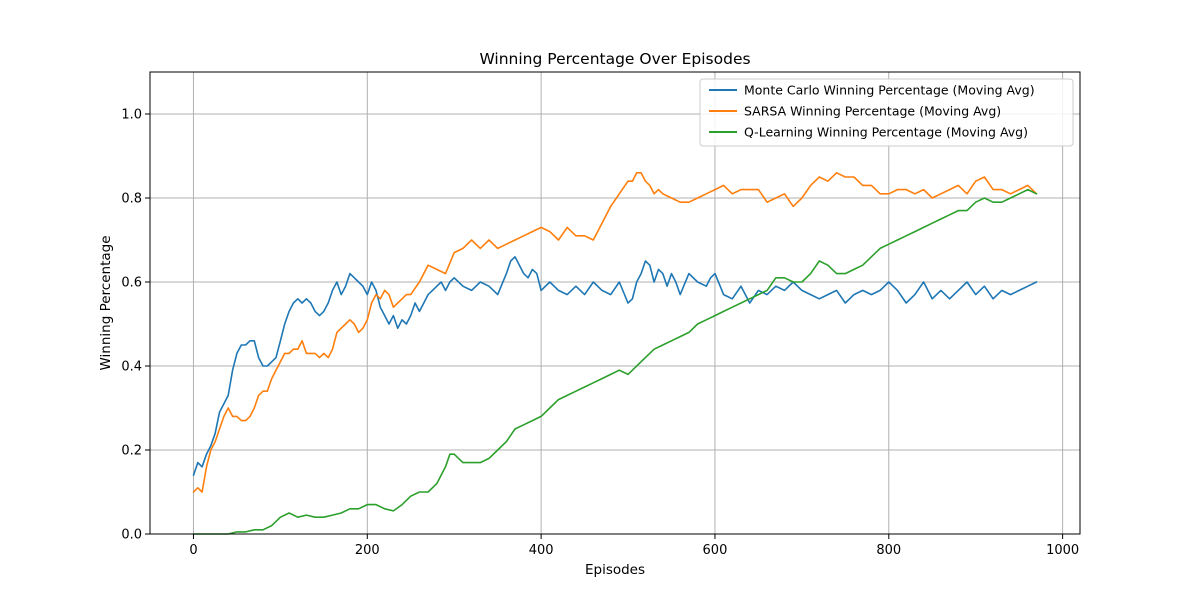  Describe the element at coordinates (715, 550) in the screenshot. I see `x-tick-label: 600` at that location.